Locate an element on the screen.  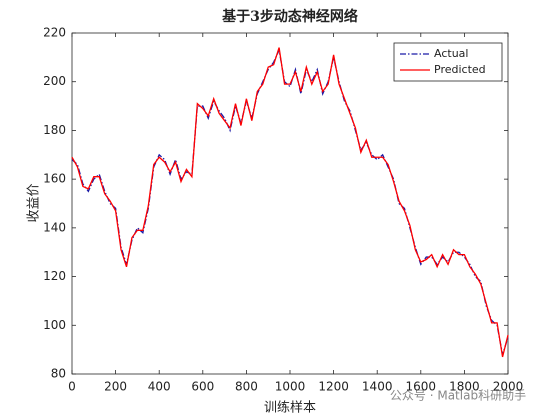
x-tick-label: 1000 is located at coordinates (290, 387).